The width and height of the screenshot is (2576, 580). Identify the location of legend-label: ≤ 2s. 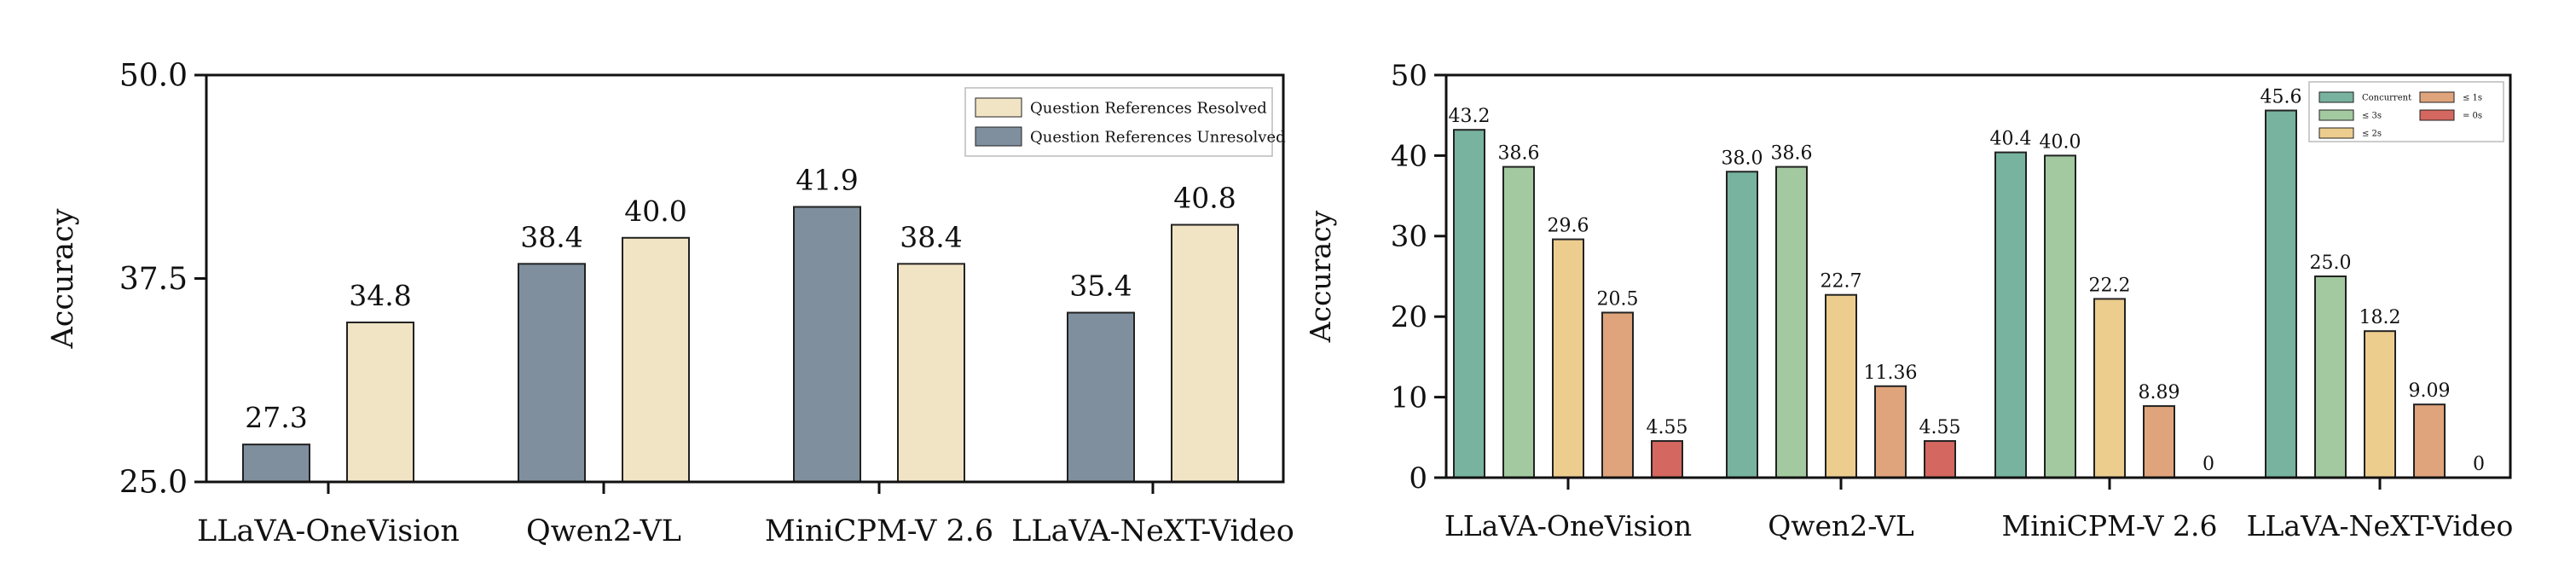
(2372, 134).